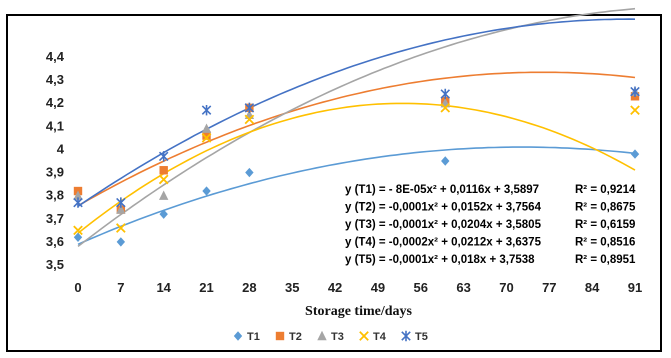 This screenshot has width=671, height=358. Describe the element at coordinates (549, 287) in the screenshot. I see `x-tick-label: 77` at that location.